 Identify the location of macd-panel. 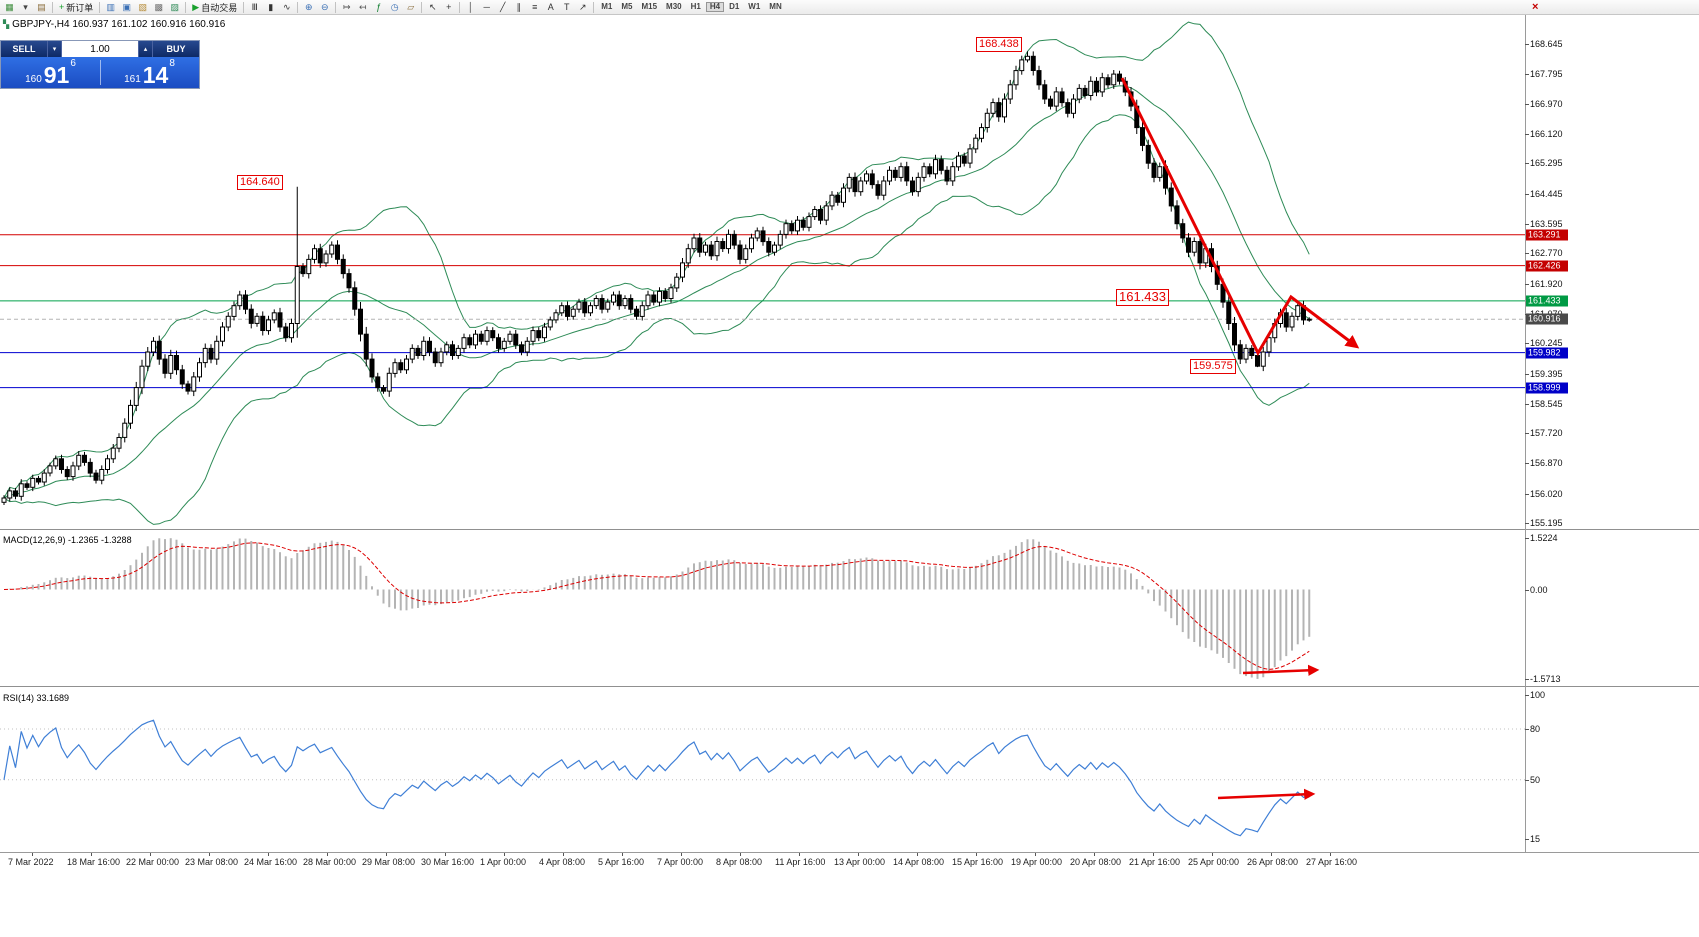
(762, 609).